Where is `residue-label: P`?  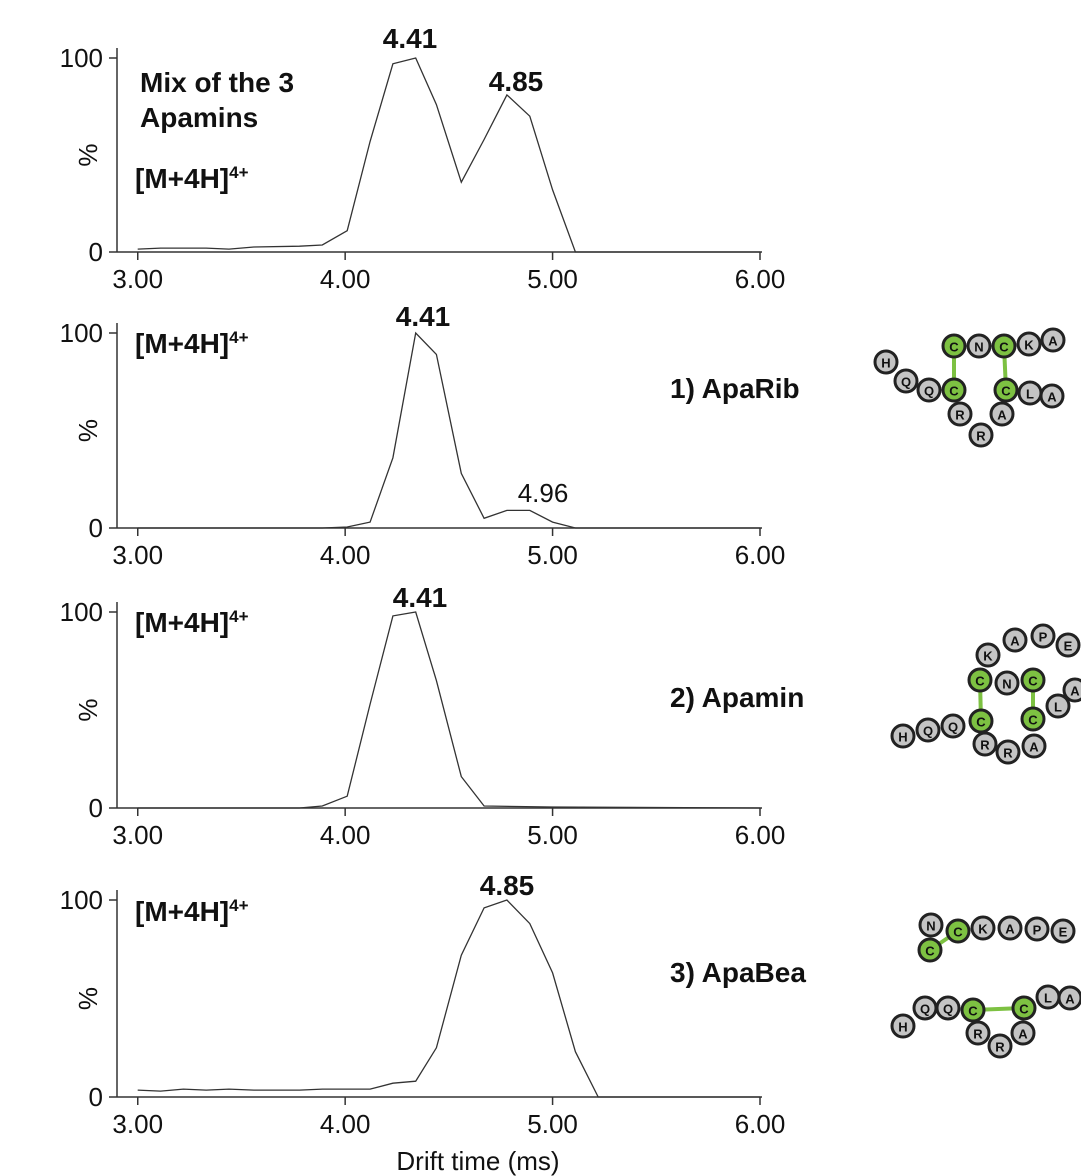
residue-label: P is located at coordinates (1043, 637).